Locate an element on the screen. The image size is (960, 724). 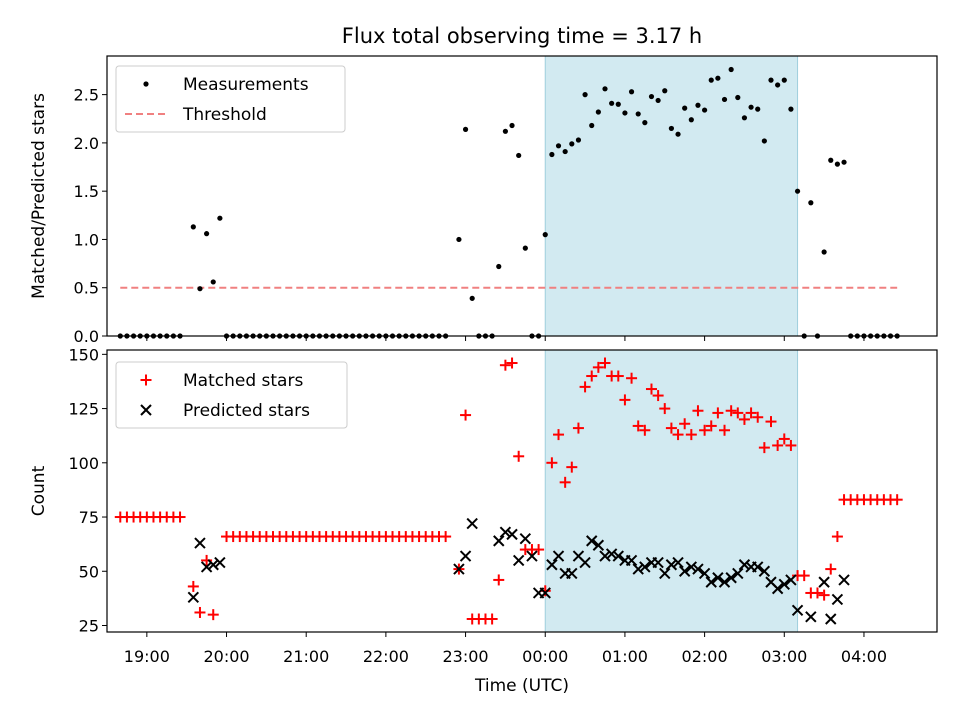
ratio-legend: Measurements Threshold is located at coordinates (230, 99).